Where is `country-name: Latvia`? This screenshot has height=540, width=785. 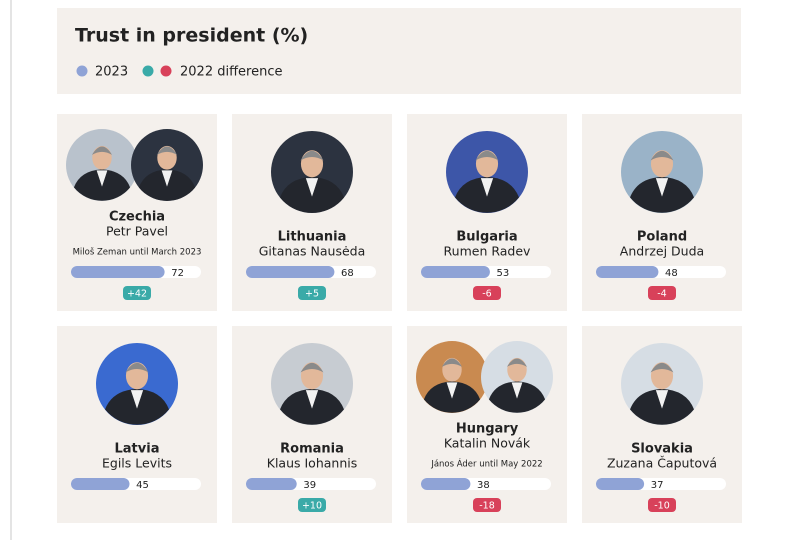
country-name: Latvia is located at coordinates (137, 449).